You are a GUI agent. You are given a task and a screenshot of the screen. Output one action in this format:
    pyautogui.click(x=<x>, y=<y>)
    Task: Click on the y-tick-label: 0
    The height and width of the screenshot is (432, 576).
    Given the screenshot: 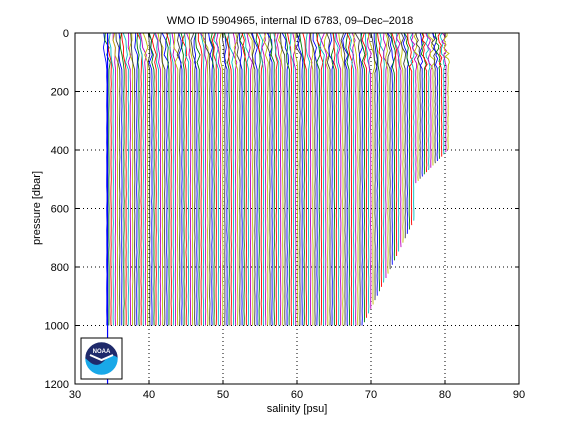 What is the action you would take?
    pyautogui.click(x=66, y=34)
    